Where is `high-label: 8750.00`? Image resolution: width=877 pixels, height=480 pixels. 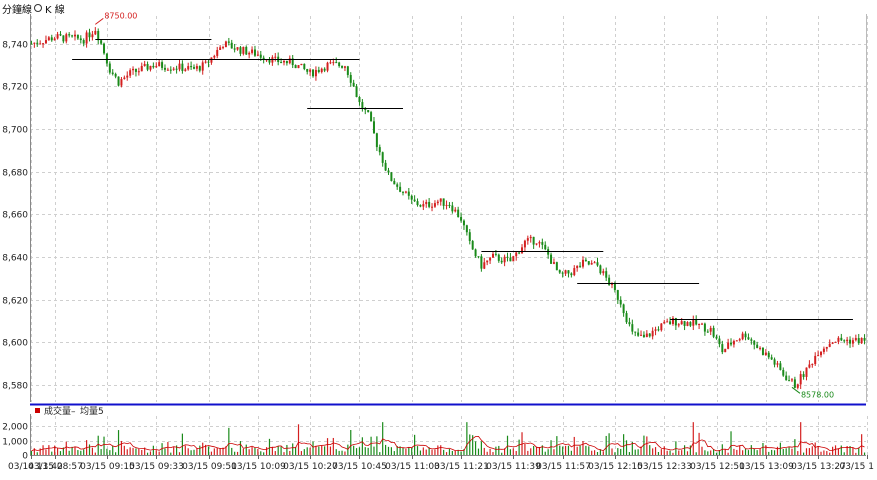 high-label: 8750.00 is located at coordinates (120, 15).